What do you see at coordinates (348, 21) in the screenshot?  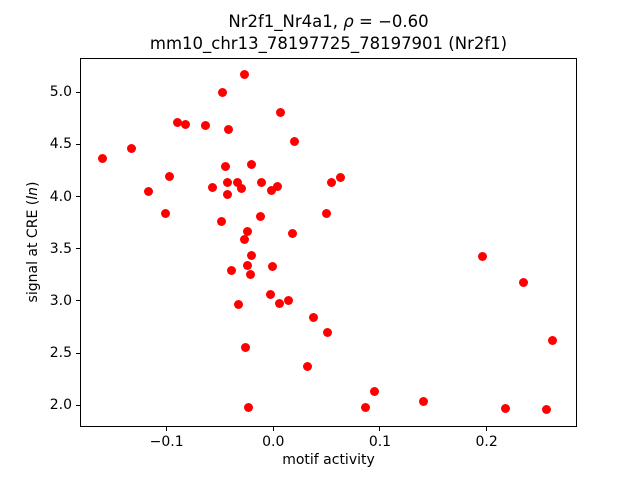 I see `rho-symbol: ρ` at bounding box center [348, 21].